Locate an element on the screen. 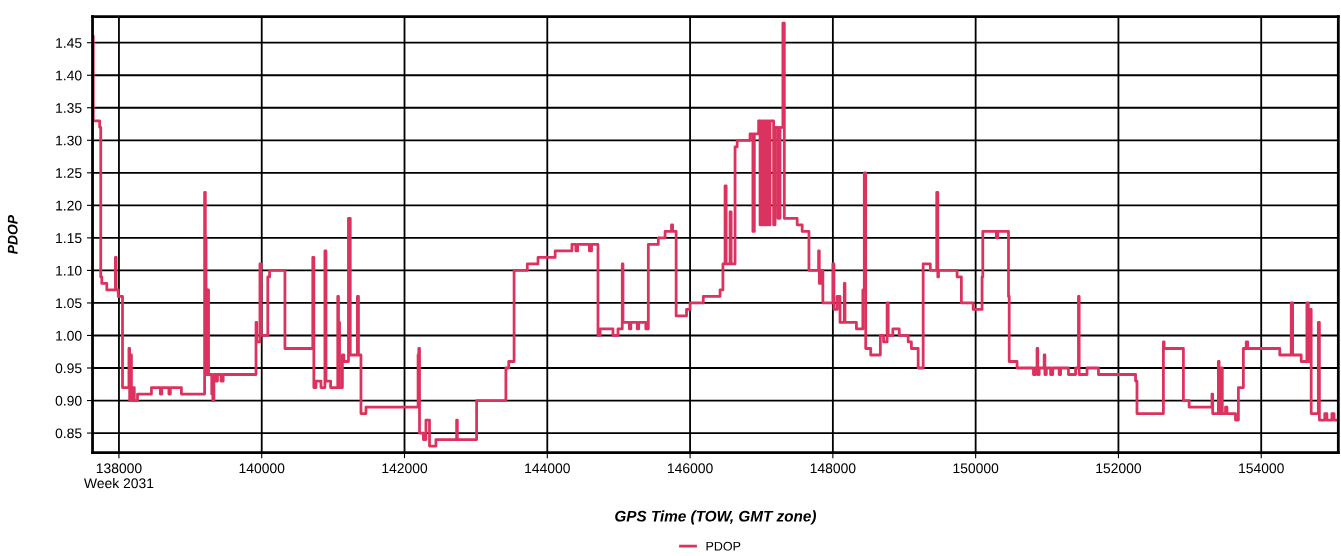 This screenshot has height=556, width=1341. x-tick-label: 140000 is located at coordinates (262, 468).